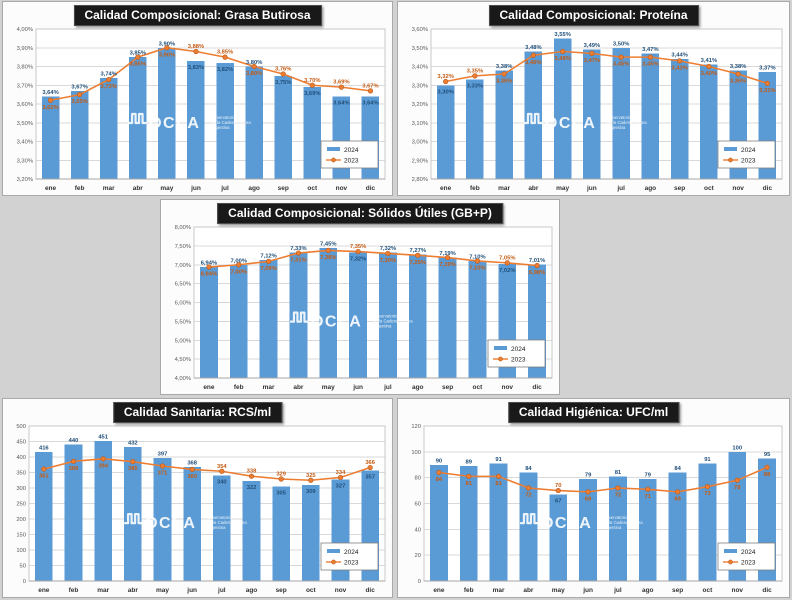 This screenshot has height=600, width=792. What do you see at coordinates (21, 505) in the screenshot?
I see `y-tick-label: 250` at bounding box center [21, 505].